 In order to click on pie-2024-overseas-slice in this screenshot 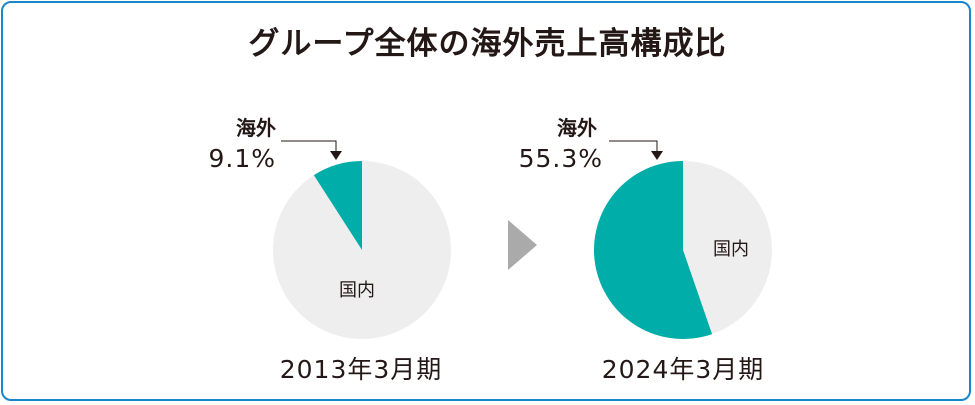, I will do `click(653, 249)`.